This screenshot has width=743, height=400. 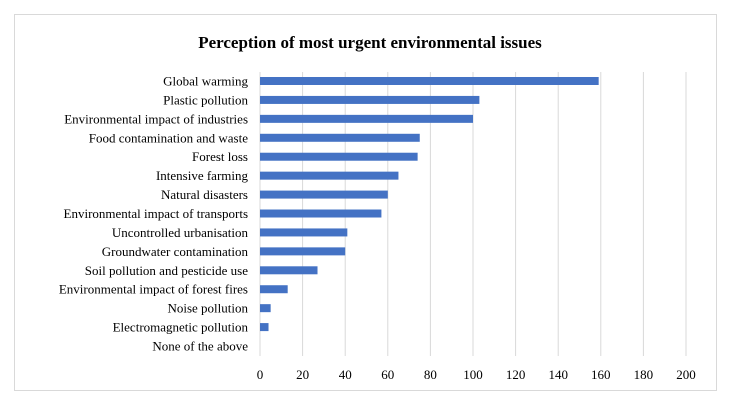 What do you see at coordinates (202, 175) in the screenshot?
I see `category-label: Intensive farming` at bounding box center [202, 175].